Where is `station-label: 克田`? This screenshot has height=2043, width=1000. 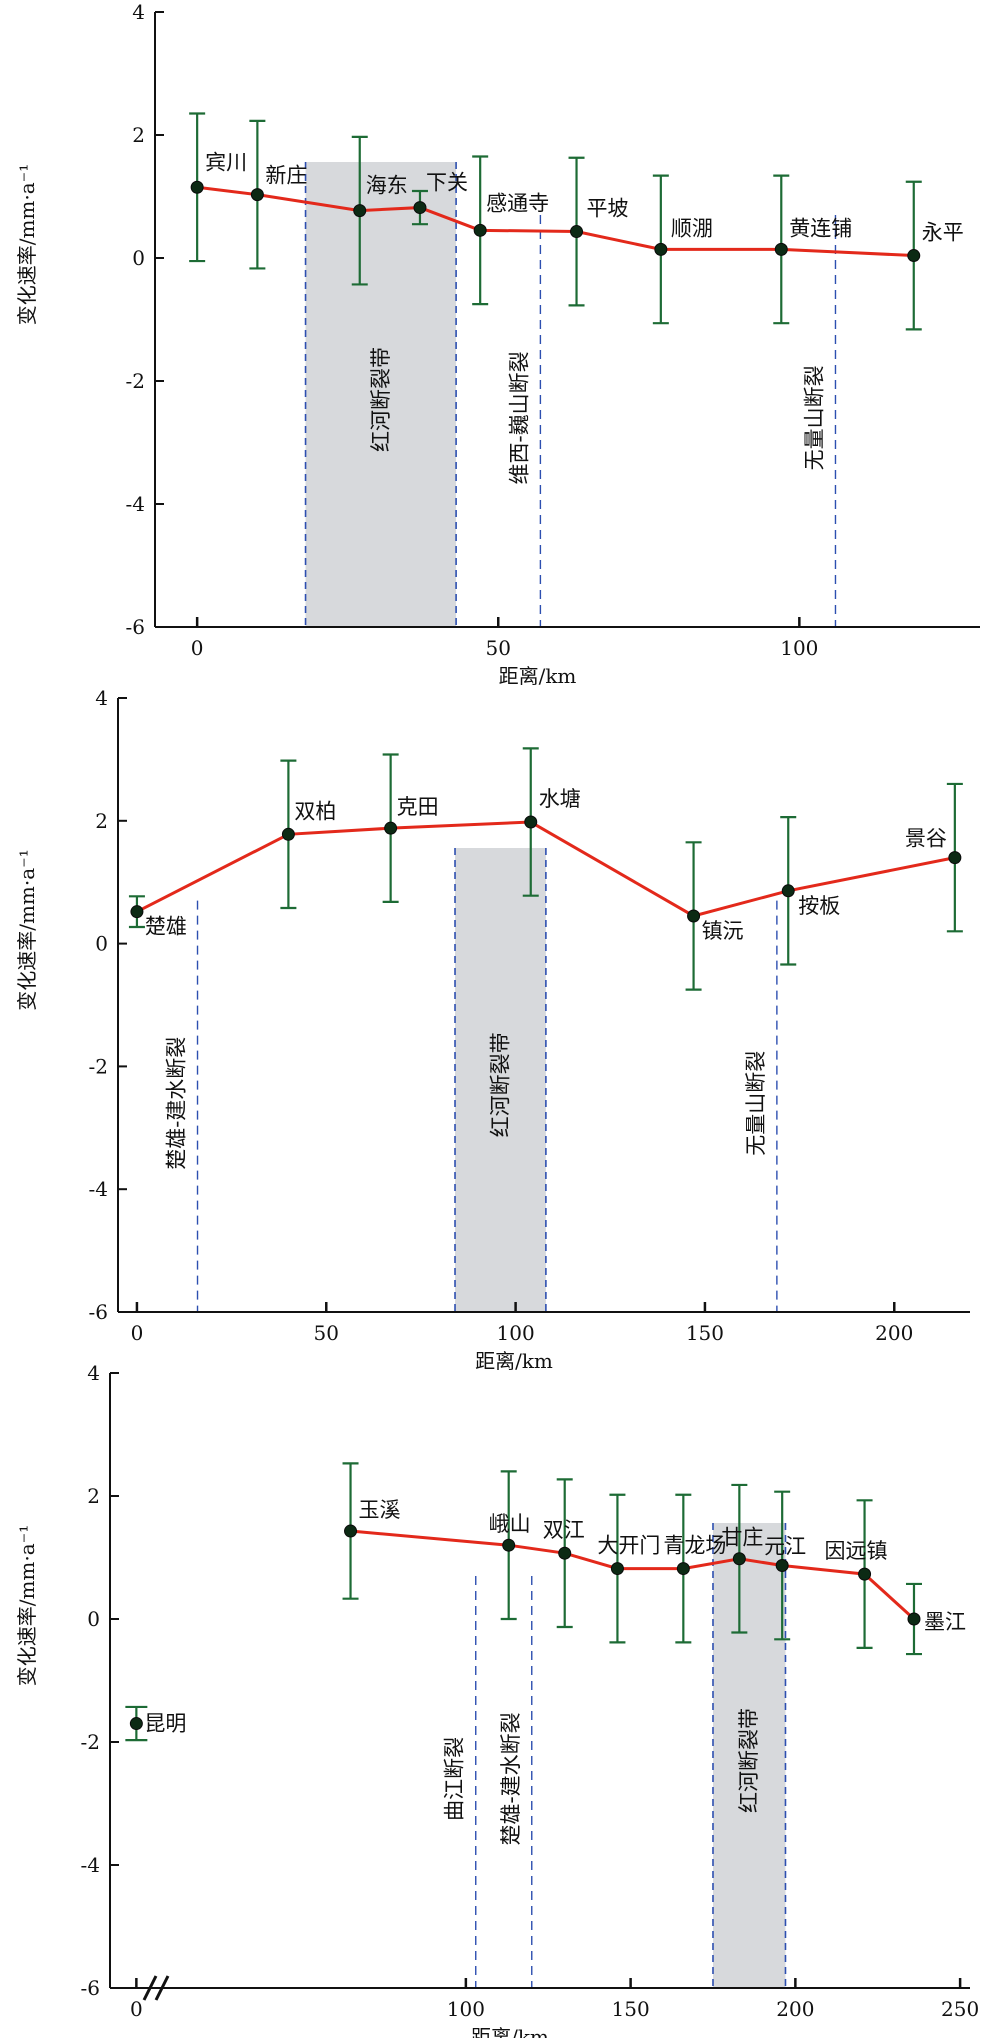
station-label: 克田 is located at coordinates (418, 807).